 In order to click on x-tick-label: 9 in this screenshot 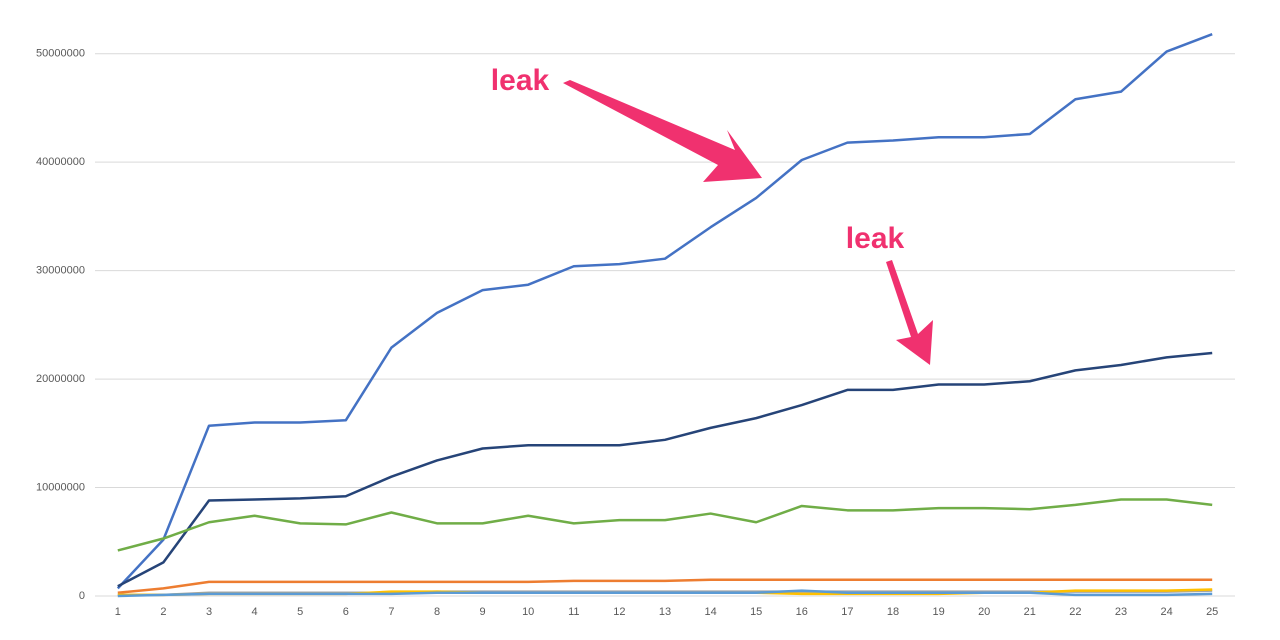, I will do `click(483, 612)`.